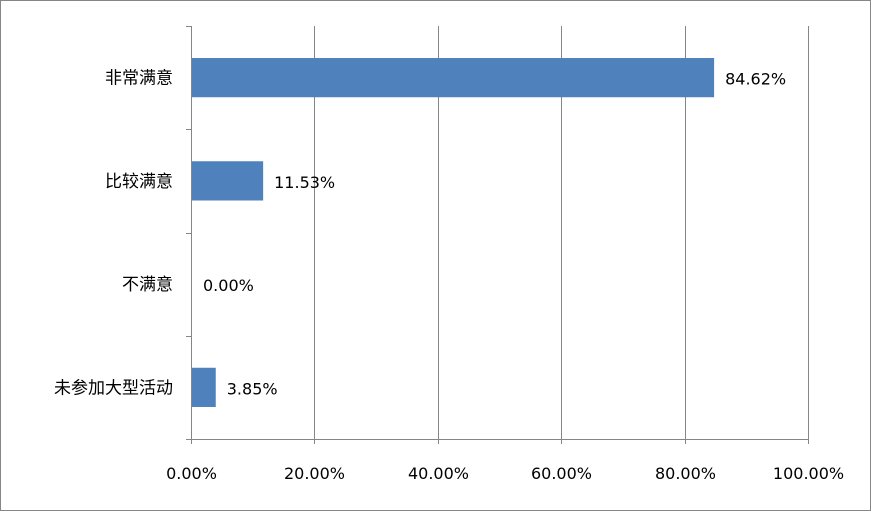 Image resolution: width=871 pixels, height=515 pixels. What do you see at coordinates (755, 79) in the screenshot?
I see `data-label: 84.62%` at bounding box center [755, 79].